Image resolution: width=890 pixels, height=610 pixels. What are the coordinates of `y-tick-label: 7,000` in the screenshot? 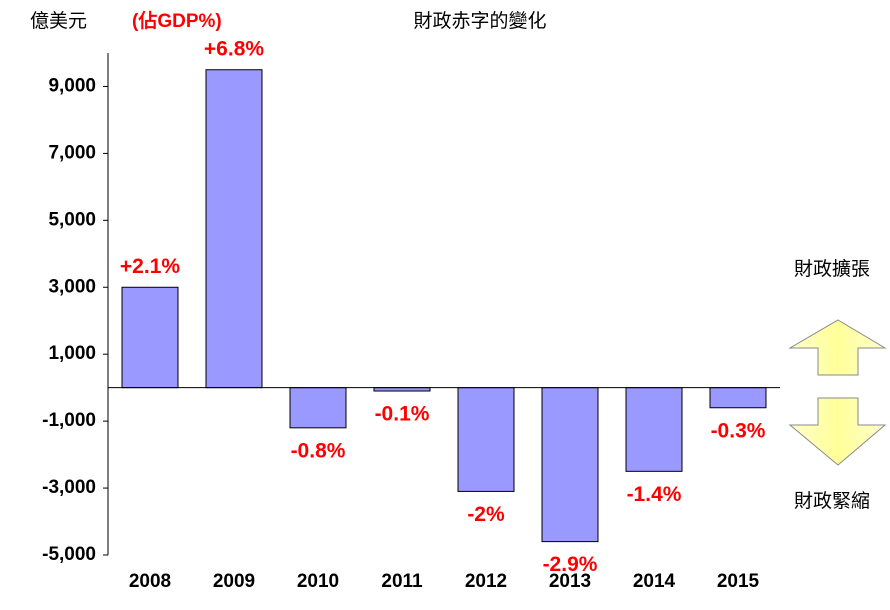 It's located at (72, 152).